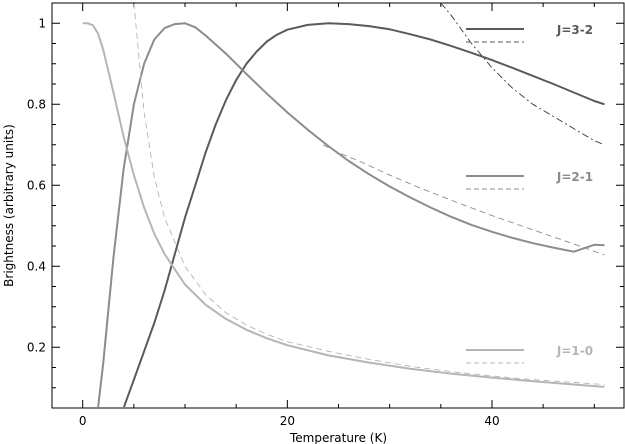  Describe the element at coordinates (42, 23) in the screenshot. I see `y-tick-label: 1` at that location.